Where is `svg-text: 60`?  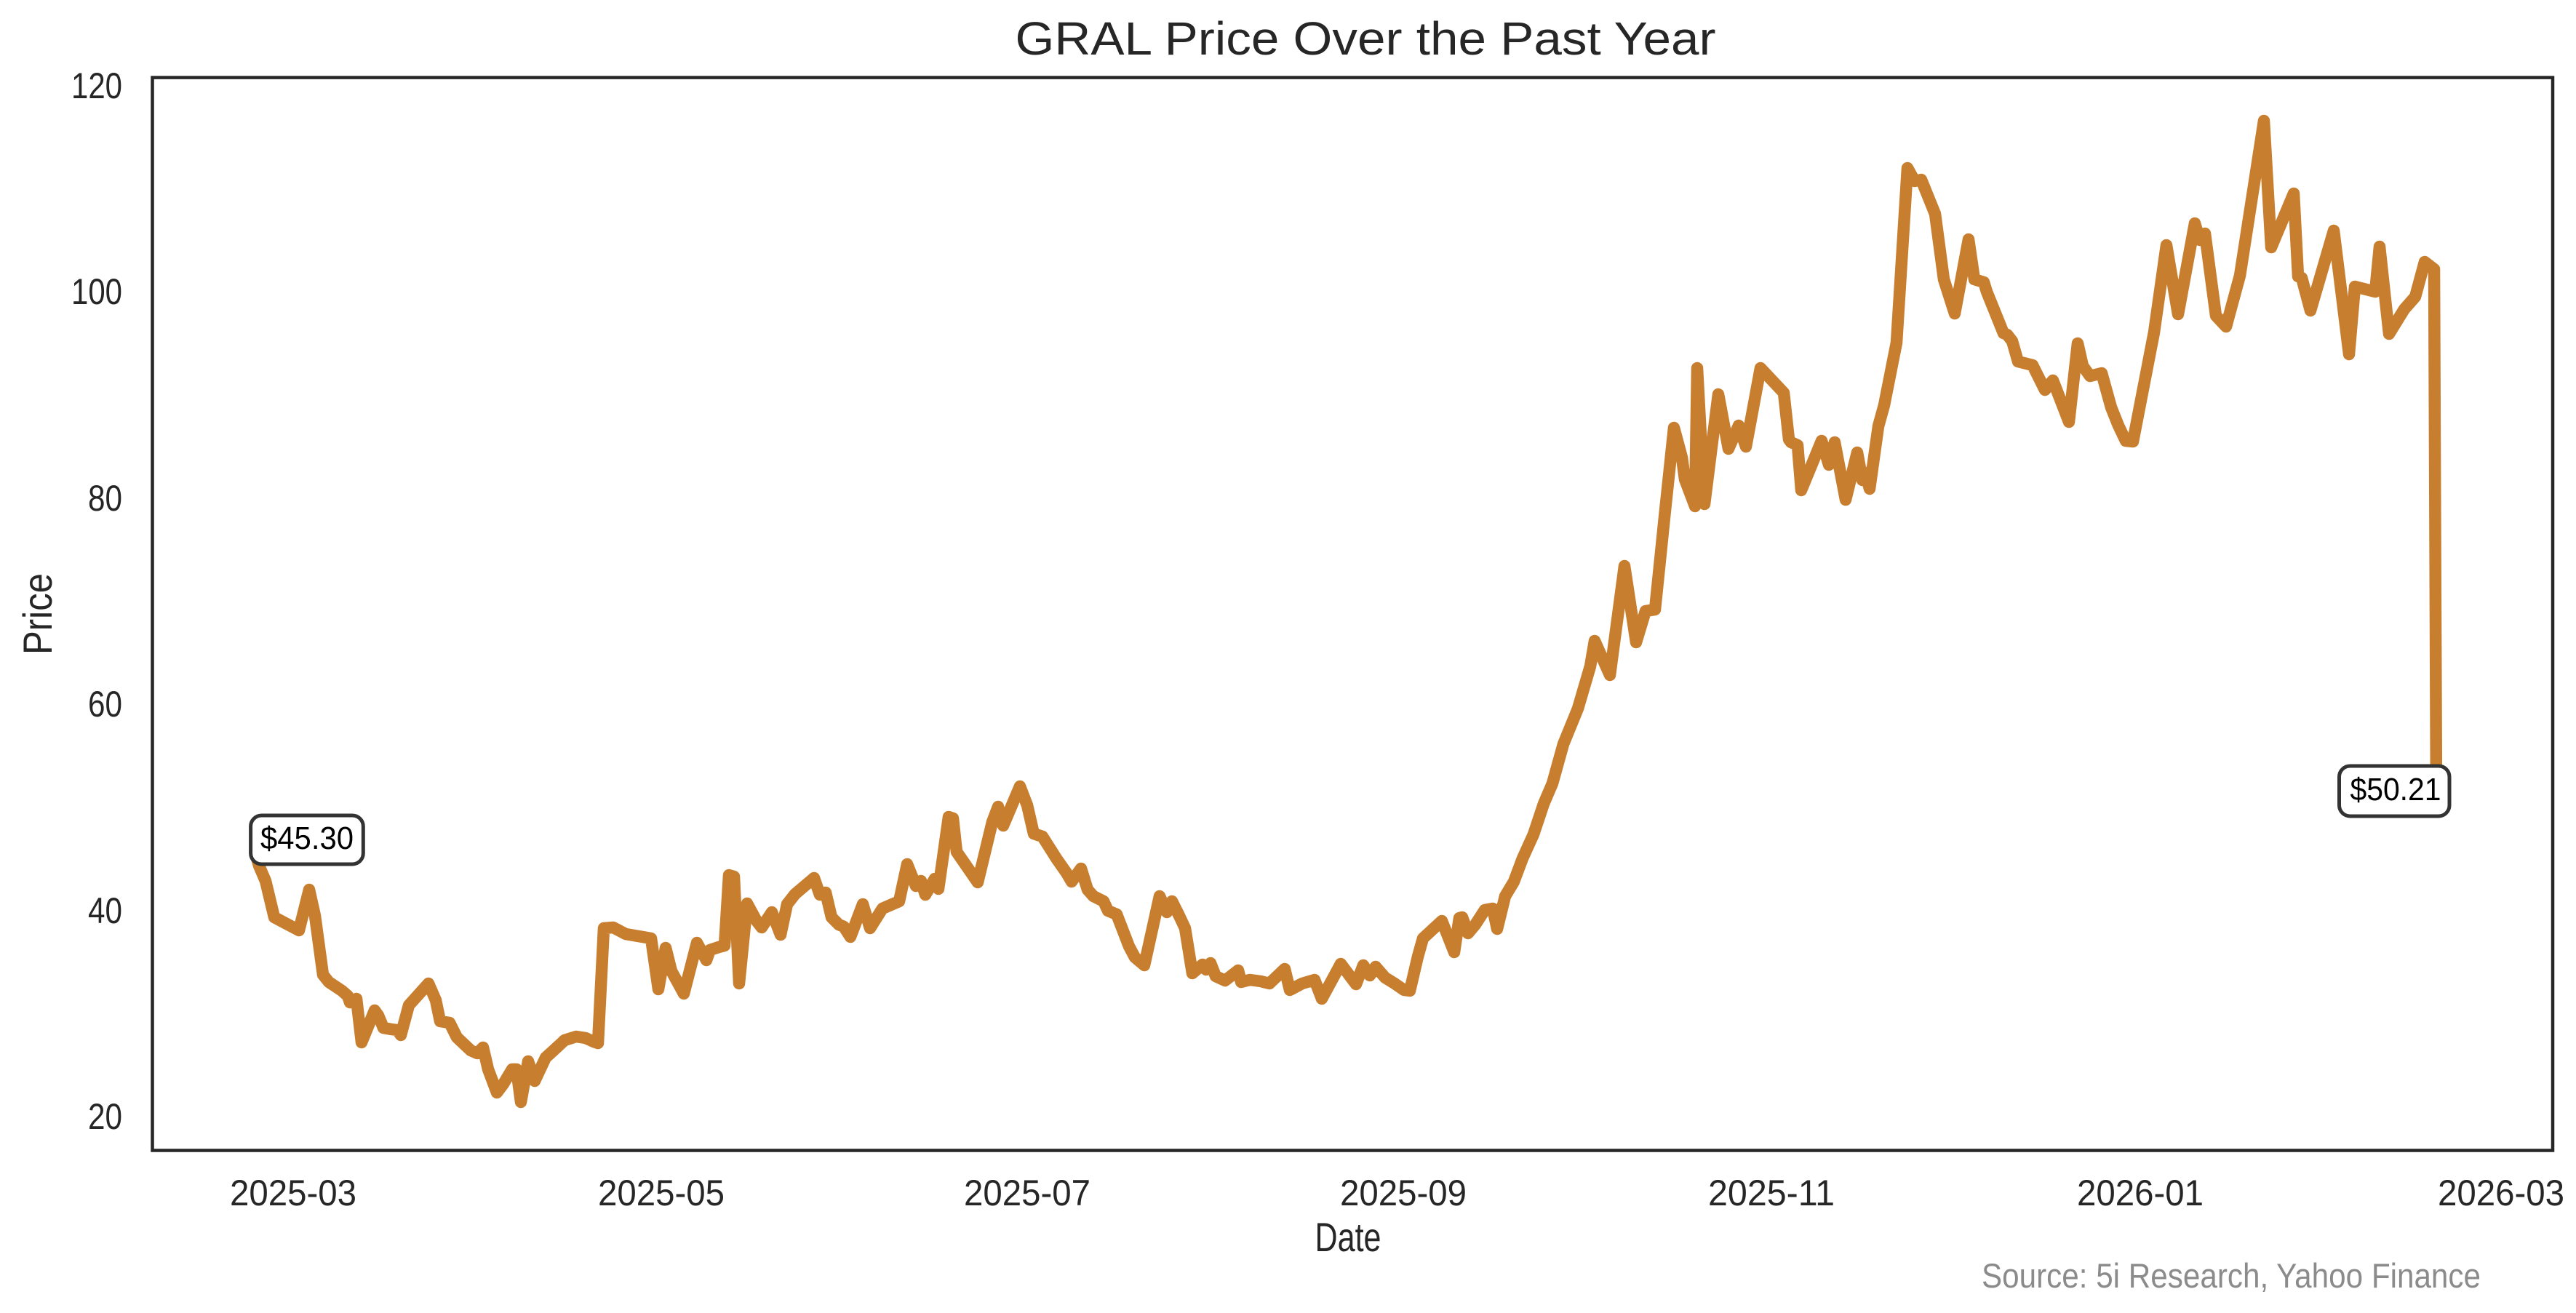
svg-text: 60 is located at coordinates (105, 704).